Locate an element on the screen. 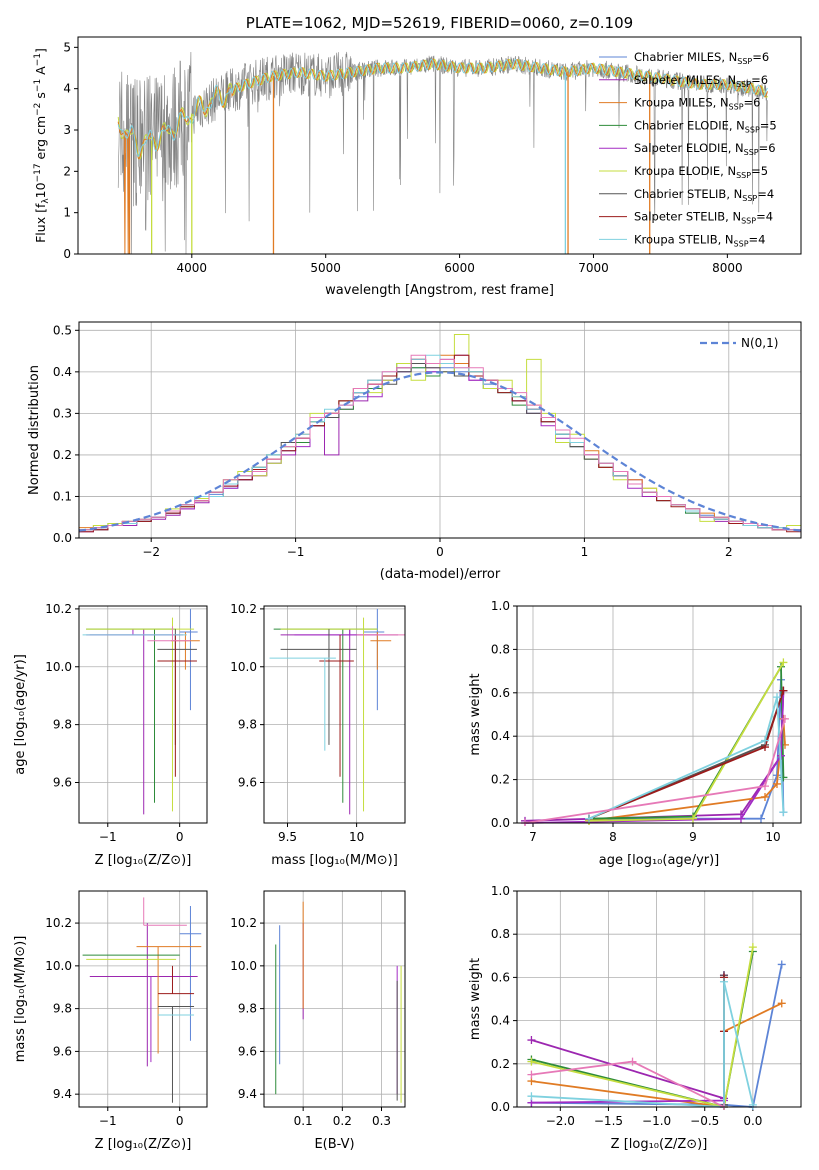  y-tick-label: 4 is located at coordinates (67, 89).